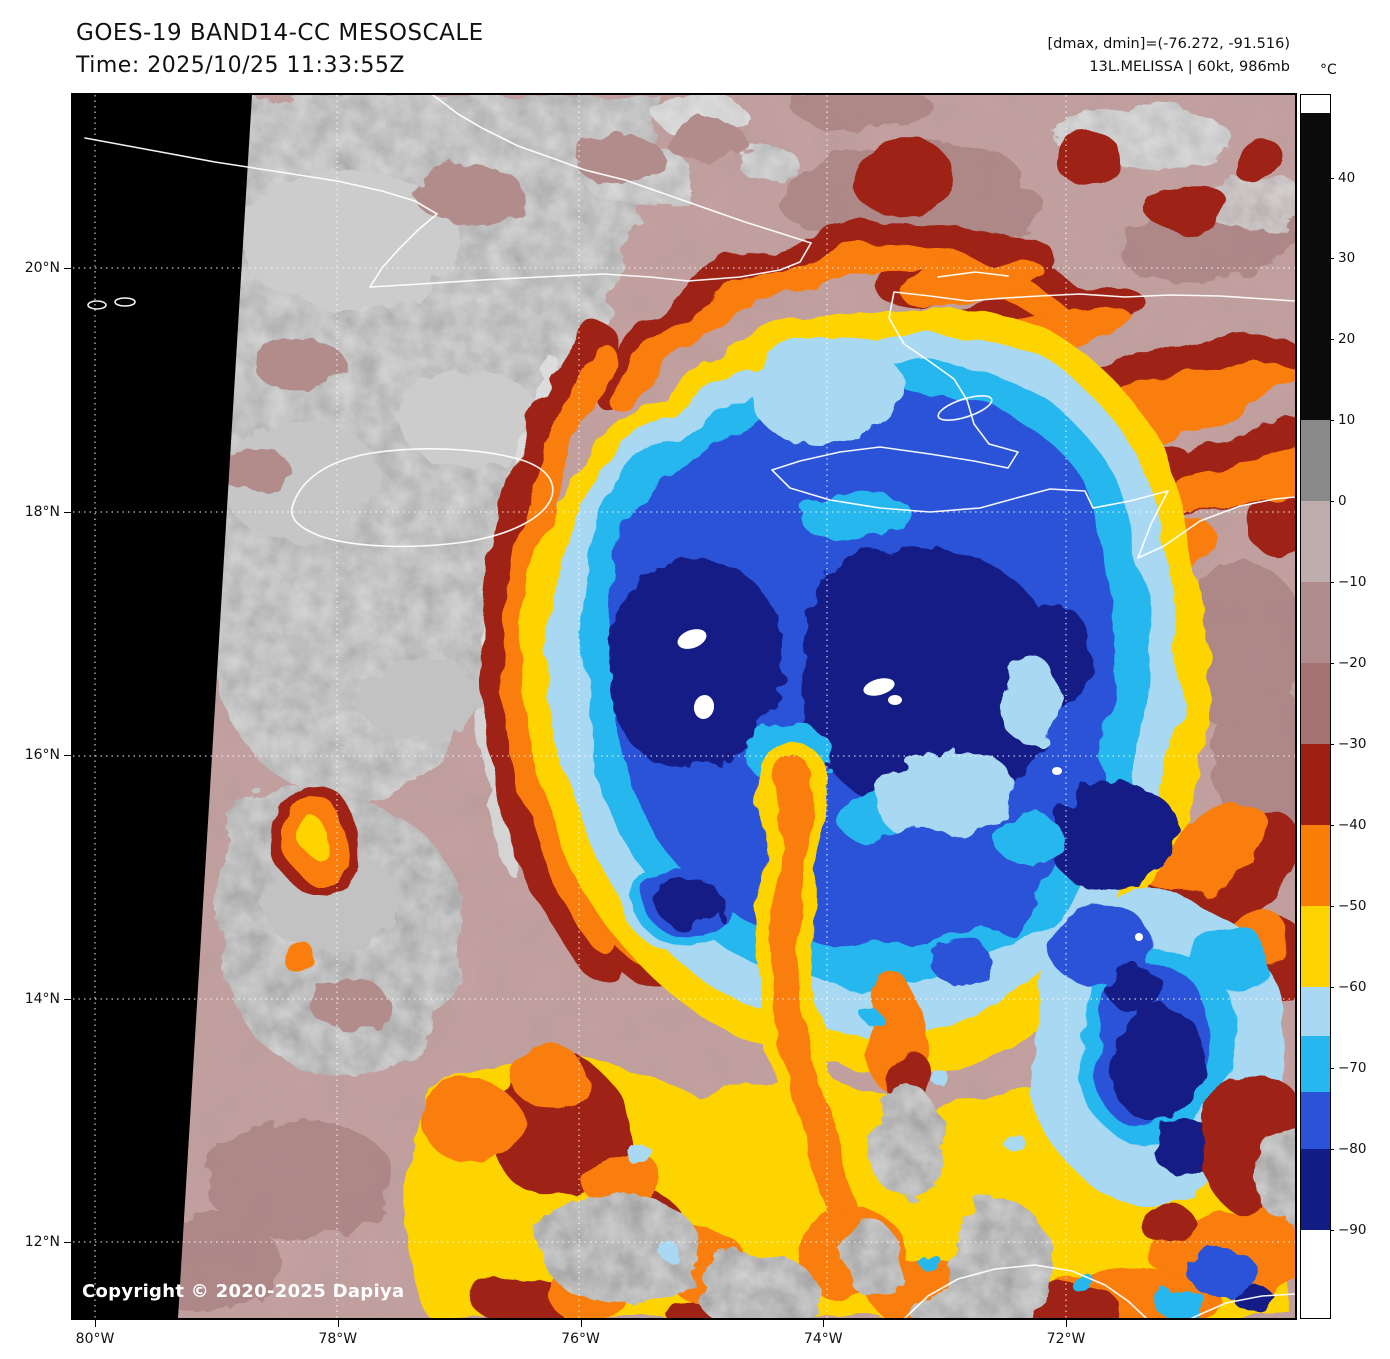 This screenshot has height=1359, width=1390. Describe the element at coordinates (1352, 906) in the screenshot. I see `colorbar-tick-label: −50` at that location.